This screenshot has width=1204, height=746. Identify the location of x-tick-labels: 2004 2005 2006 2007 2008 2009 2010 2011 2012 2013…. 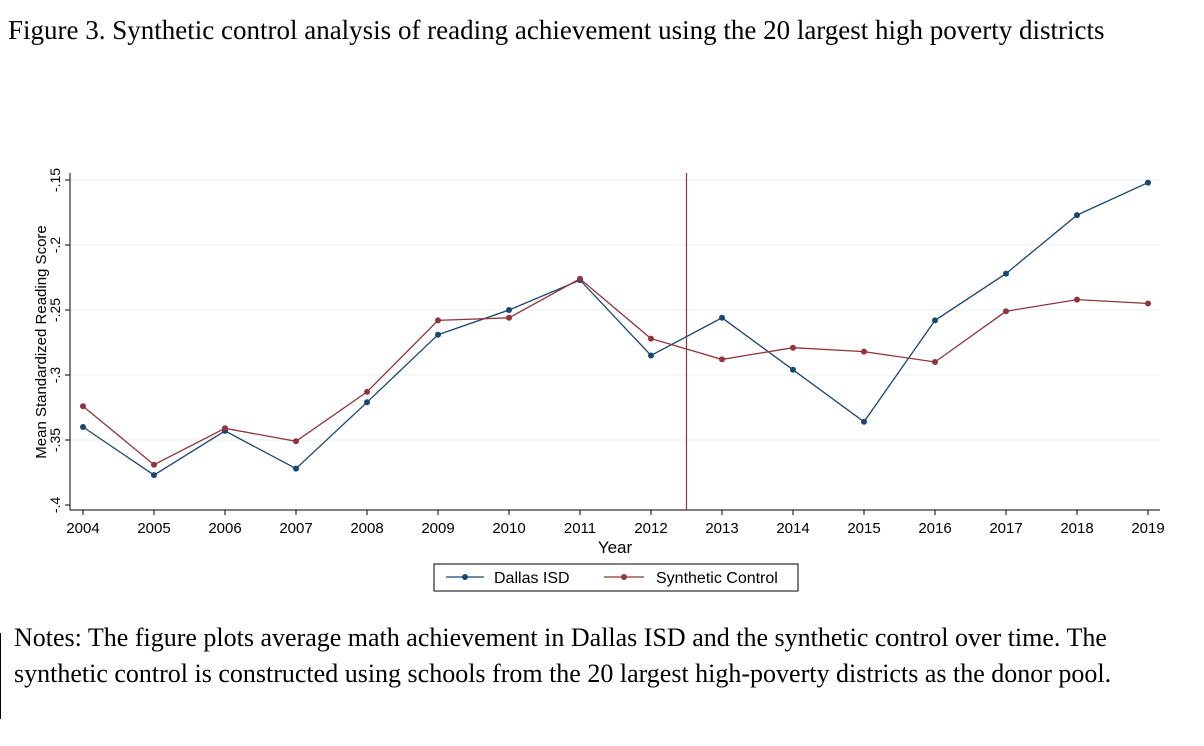
(615, 528).